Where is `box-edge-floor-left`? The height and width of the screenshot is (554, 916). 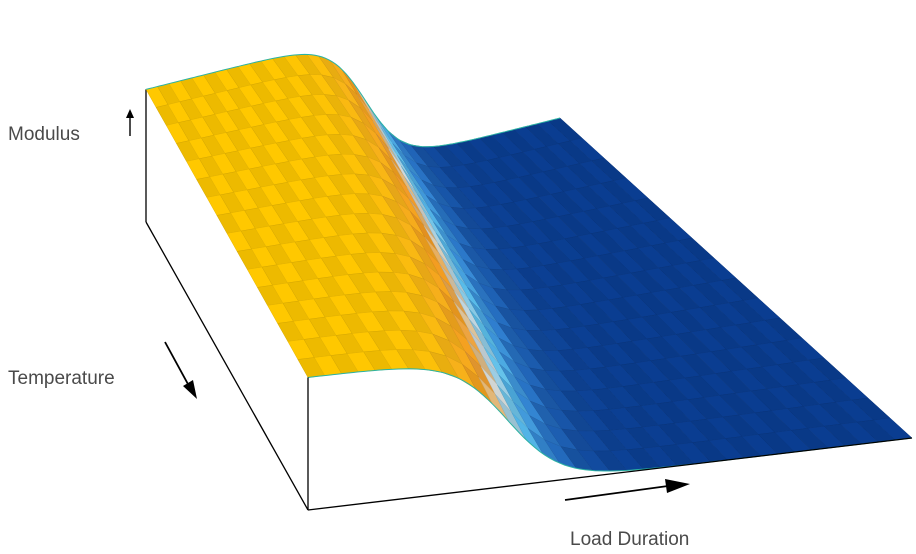 box-edge-floor-left is located at coordinates (227, 366).